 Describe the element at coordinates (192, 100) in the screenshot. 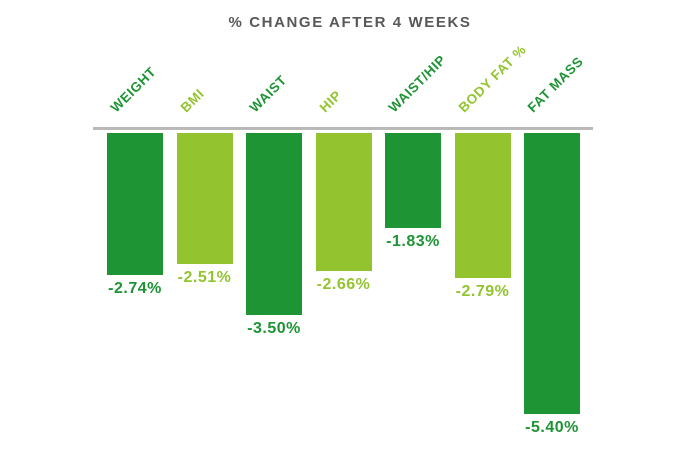

I see `category-label-bmi: BMI` at that location.